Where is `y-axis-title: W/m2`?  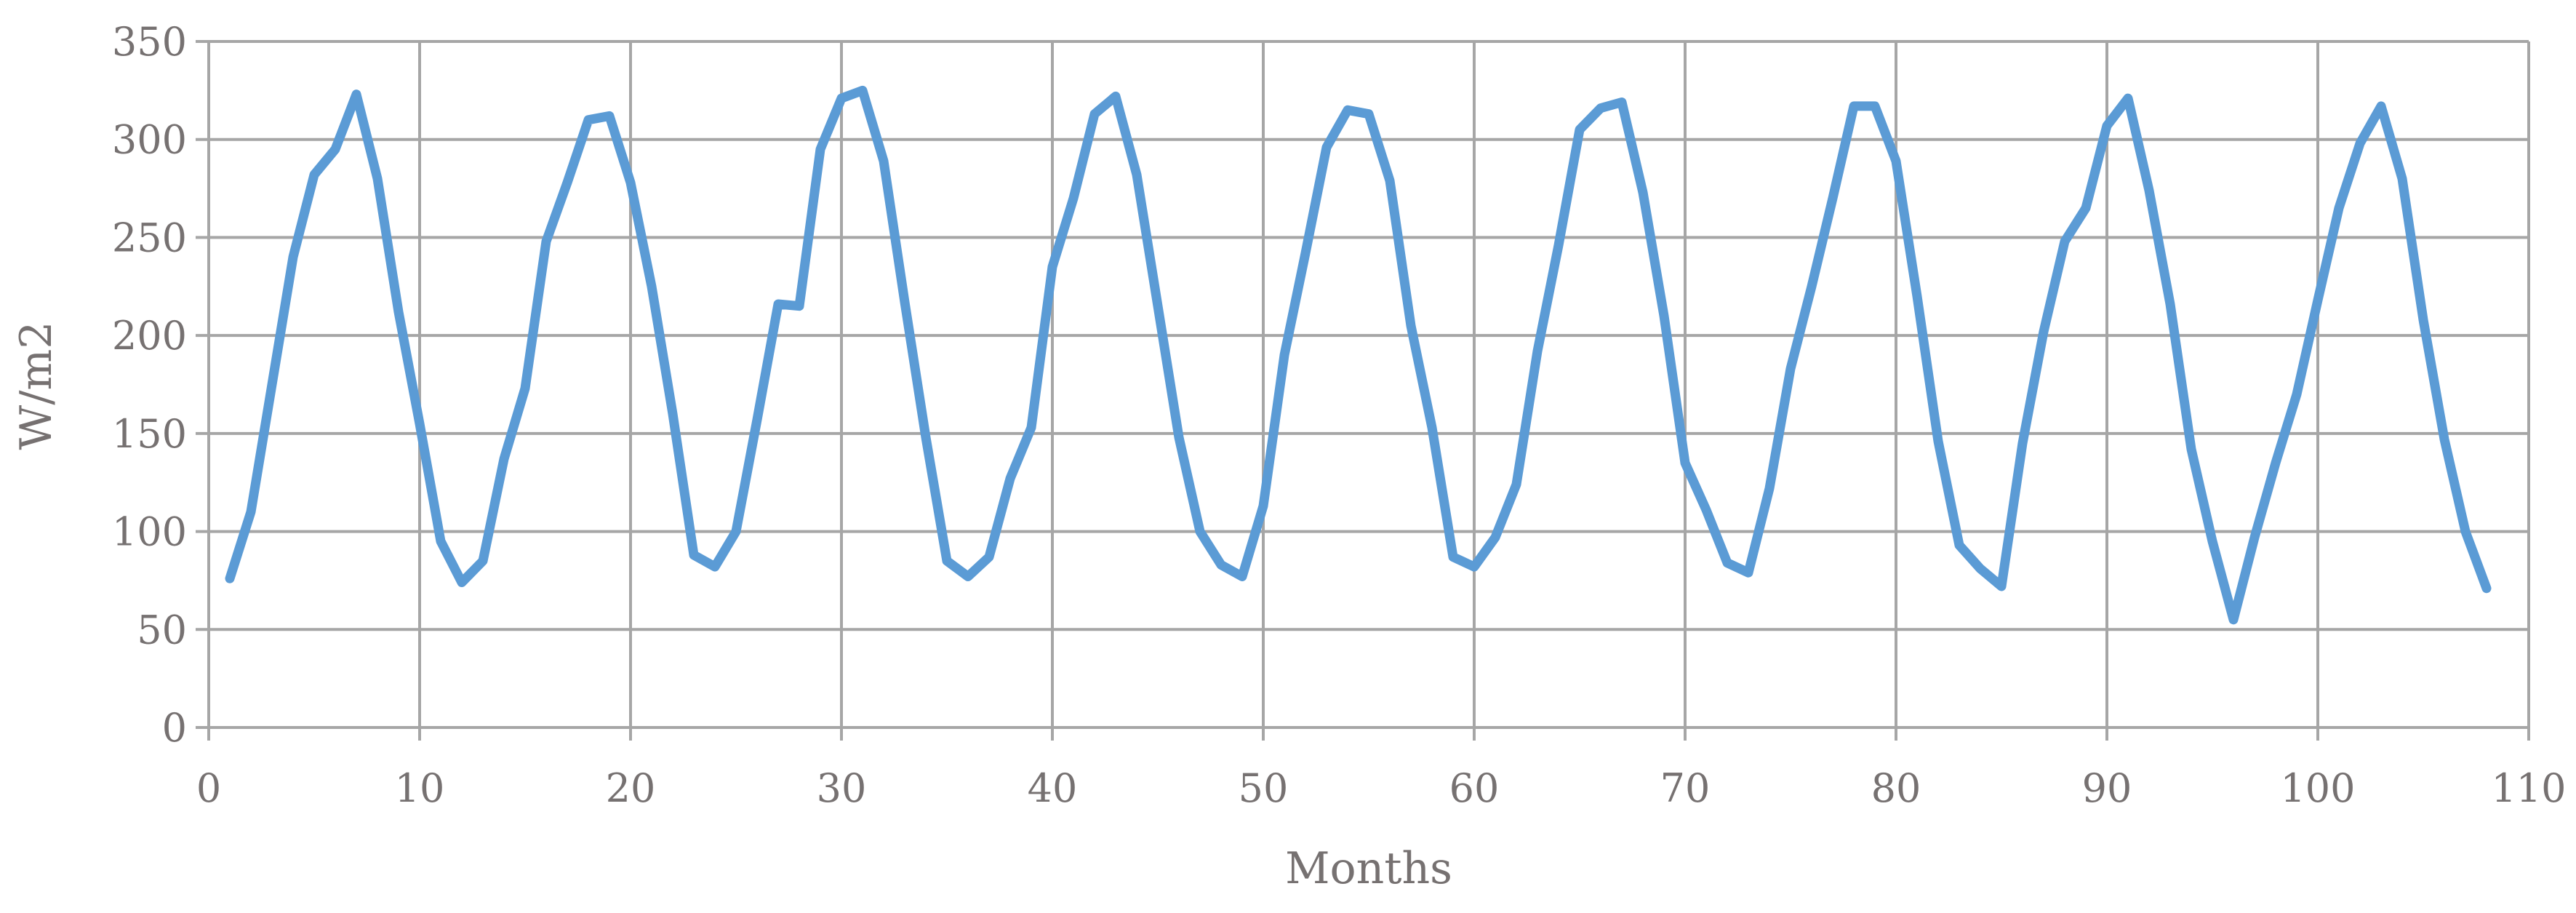
y-axis-title: W/m2 is located at coordinates (36, 386).